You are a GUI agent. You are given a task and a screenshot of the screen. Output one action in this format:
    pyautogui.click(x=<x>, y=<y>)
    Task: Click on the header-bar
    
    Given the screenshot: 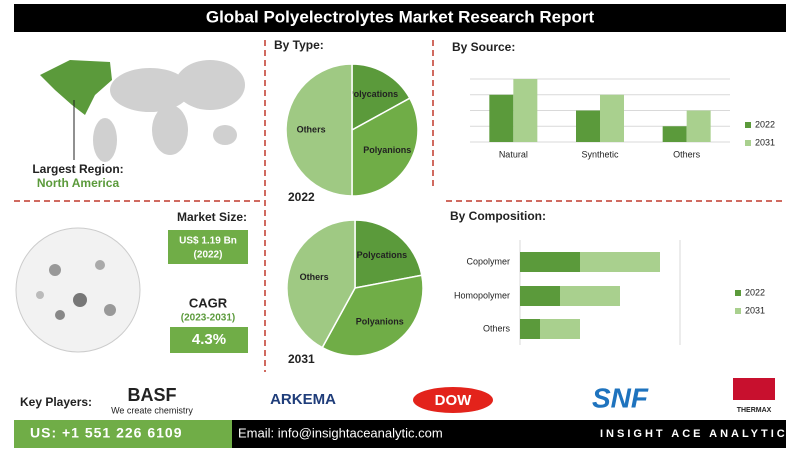 What is the action you would take?
    pyautogui.click(x=400, y=18)
    